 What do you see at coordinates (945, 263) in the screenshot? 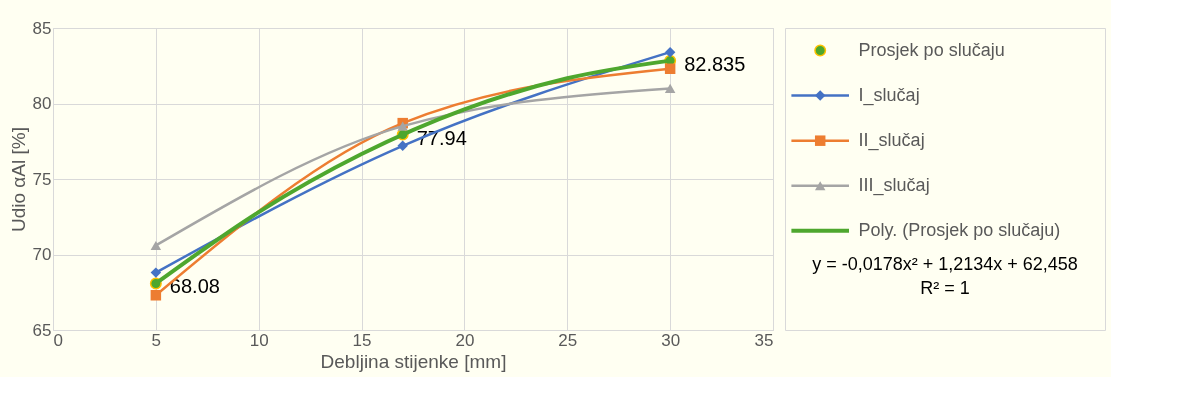
I see `text: y = -0,0178x² + 1,2134x + 62,458` at bounding box center [945, 263].